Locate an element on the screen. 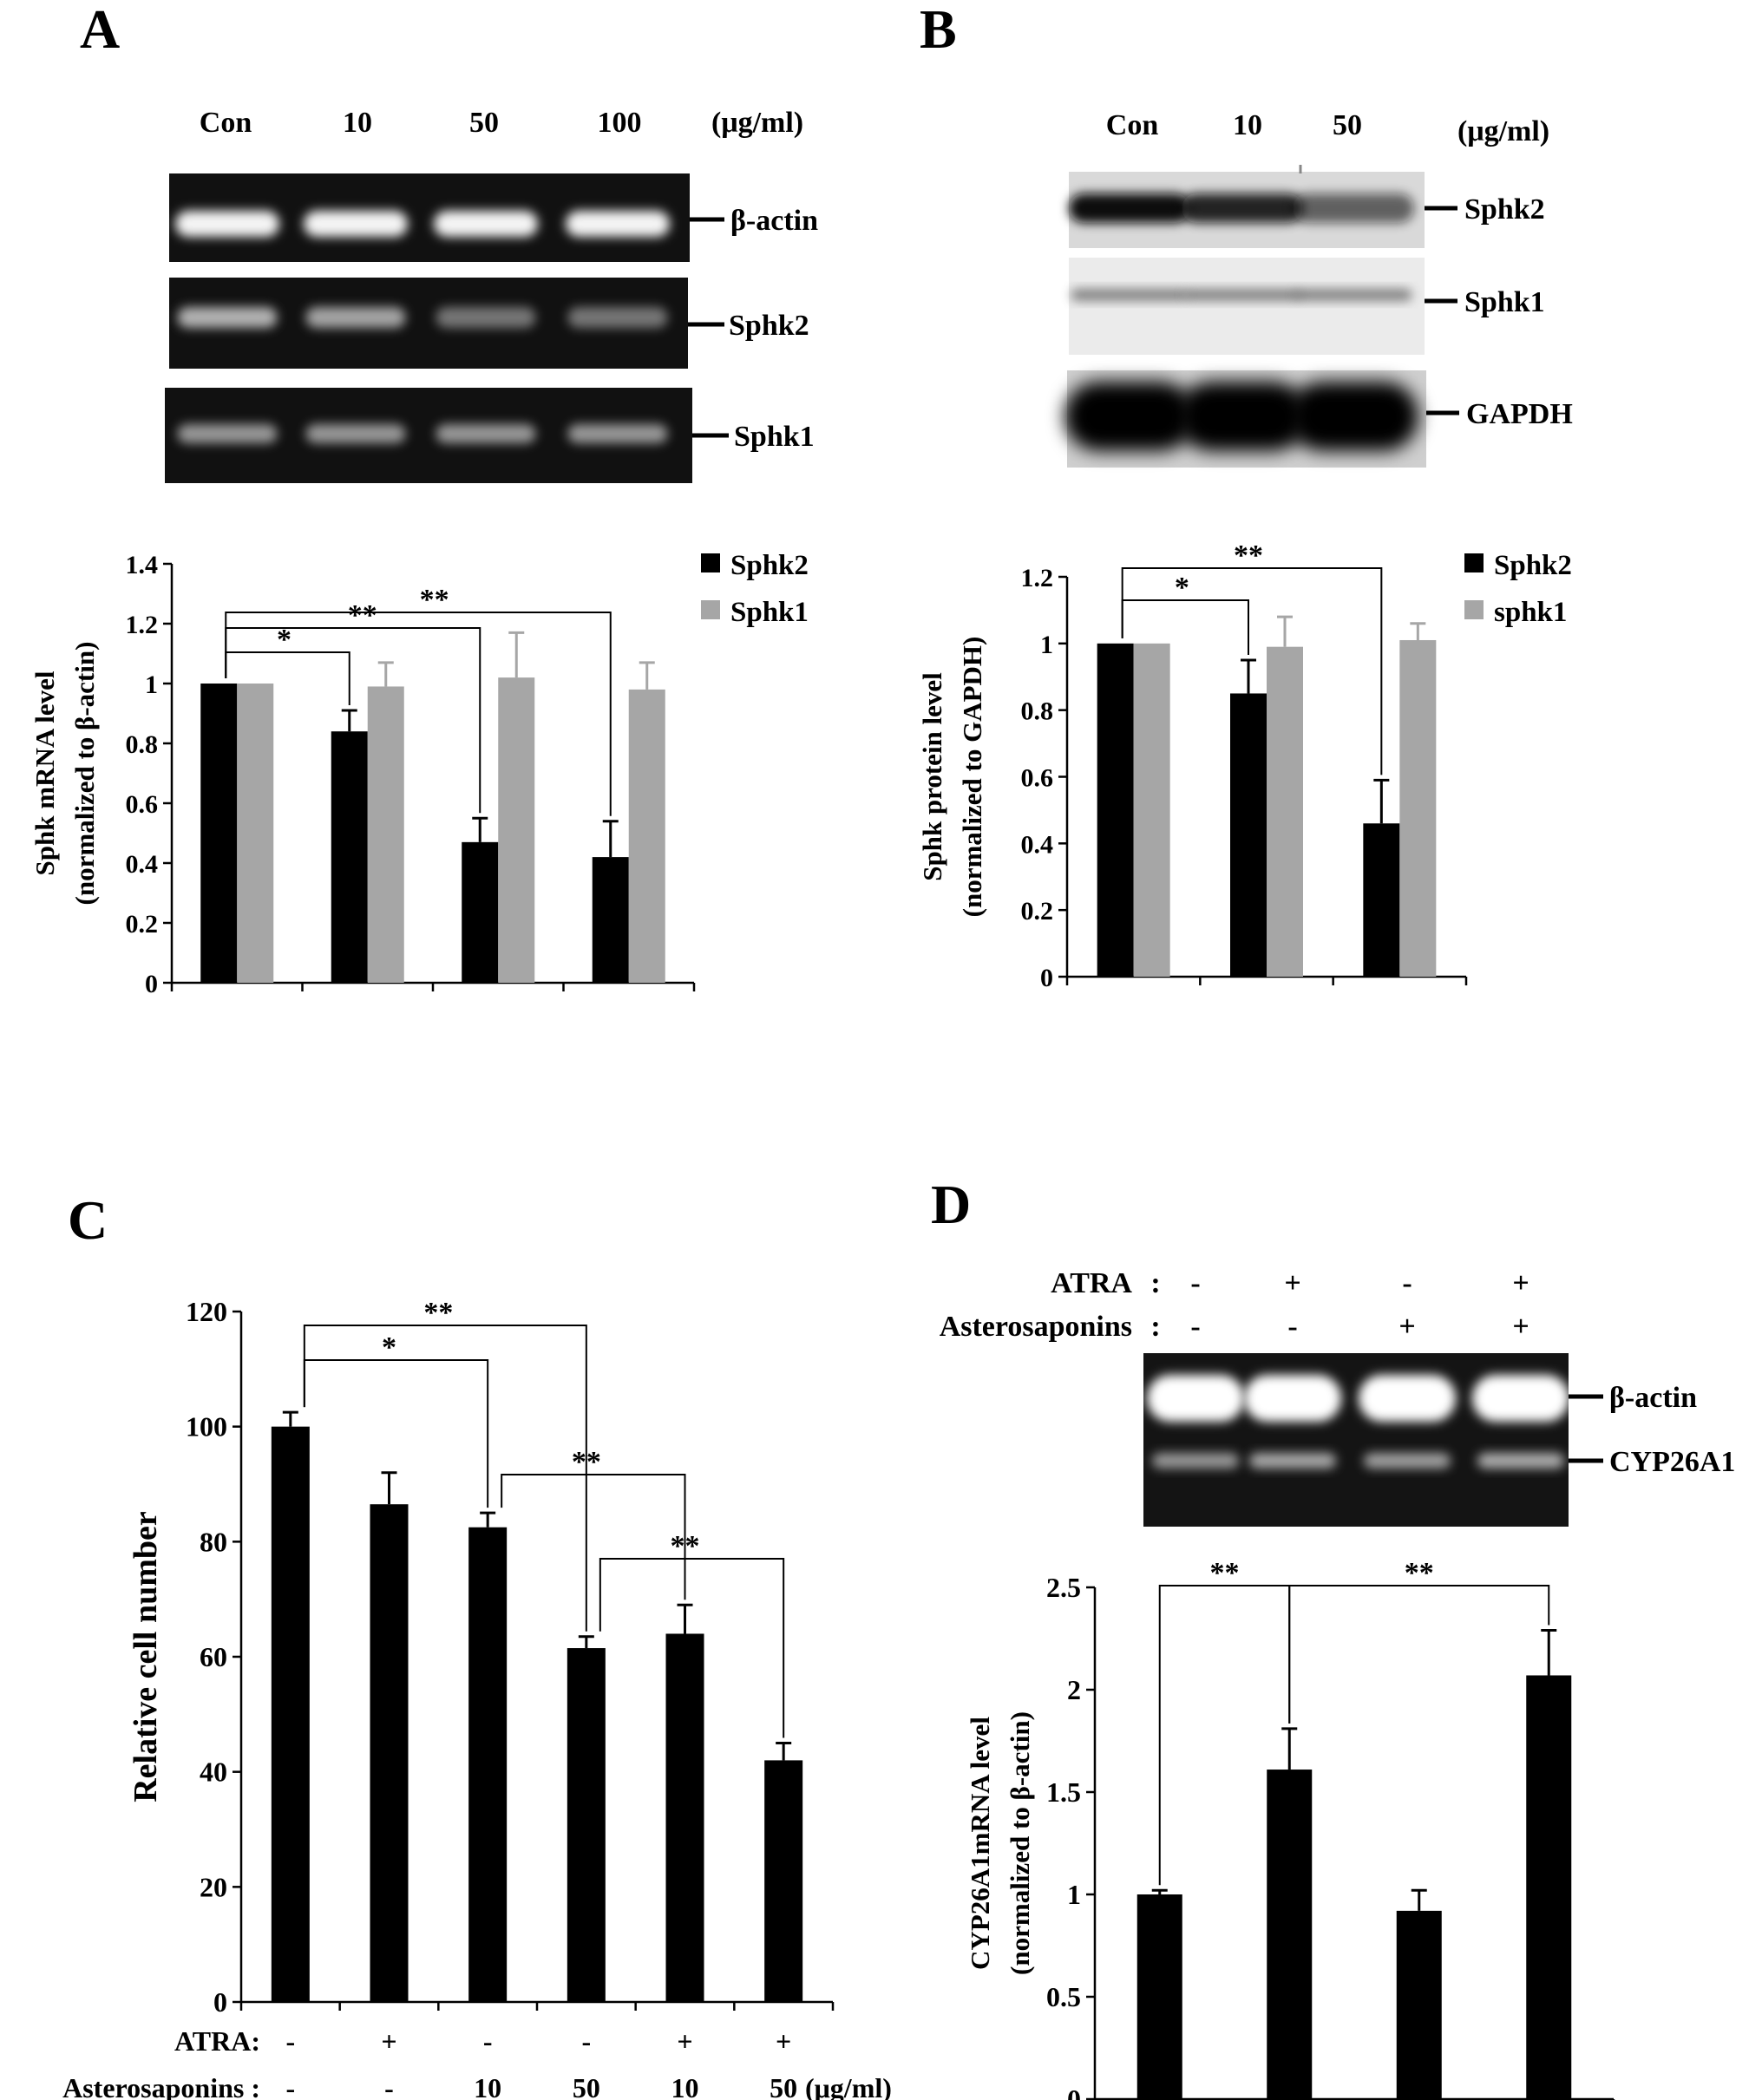 The image size is (1762, 2100). gel-a-band-label: β-actin is located at coordinates (774, 221).